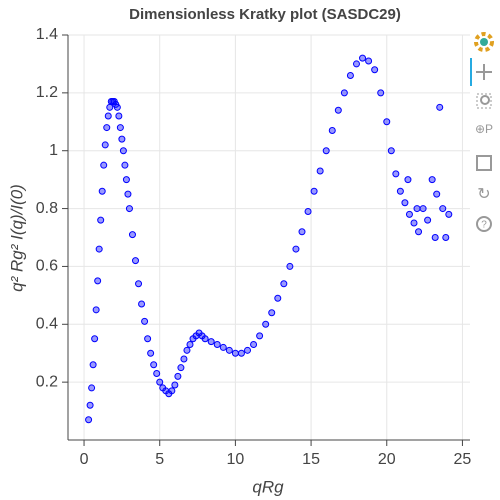 This screenshot has height=500, width=500. I want to click on x-tick-label: 5, so click(159, 459).